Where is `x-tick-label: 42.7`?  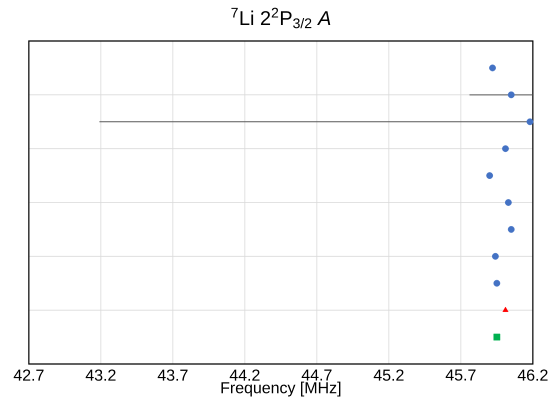
x-tick-label: 42.7 is located at coordinates (29, 375).